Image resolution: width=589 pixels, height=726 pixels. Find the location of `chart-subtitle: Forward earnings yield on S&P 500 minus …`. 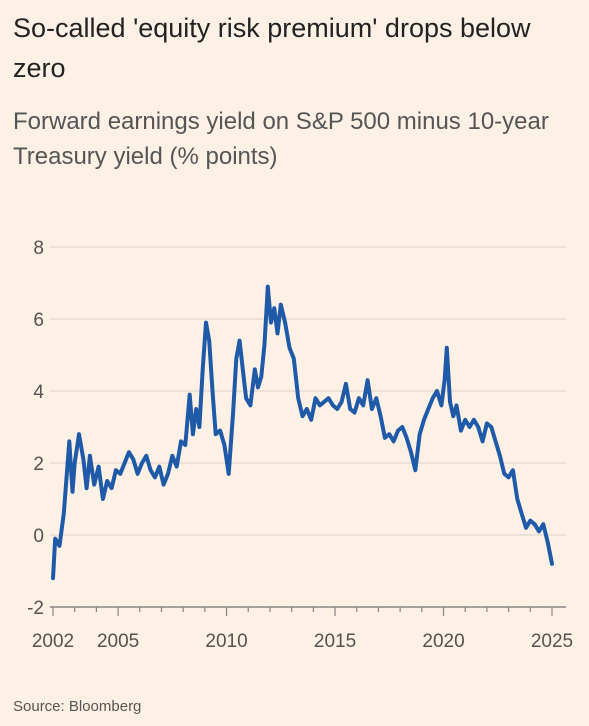

chart-subtitle: Forward earnings yield on S&P 500 minus … is located at coordinates (281, 139).